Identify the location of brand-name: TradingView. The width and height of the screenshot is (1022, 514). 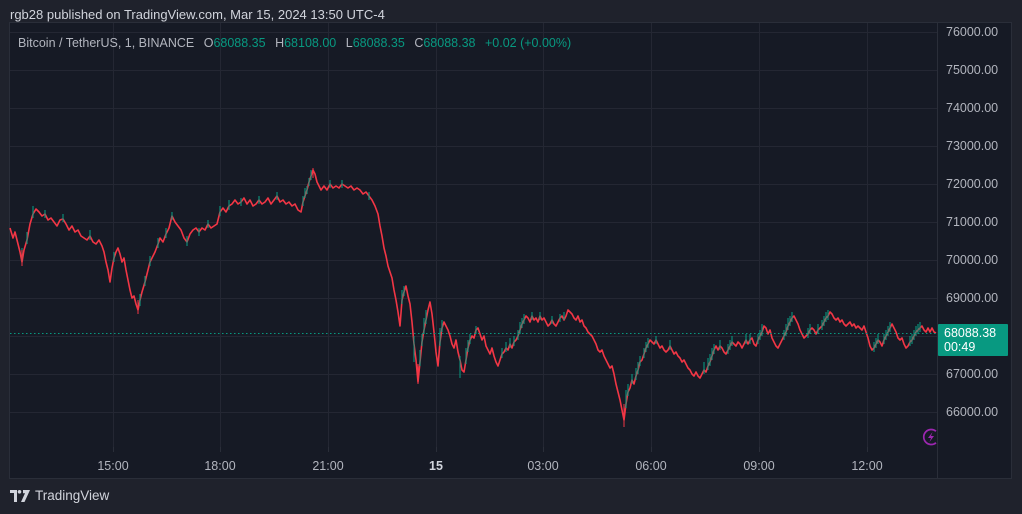
(72, 495).